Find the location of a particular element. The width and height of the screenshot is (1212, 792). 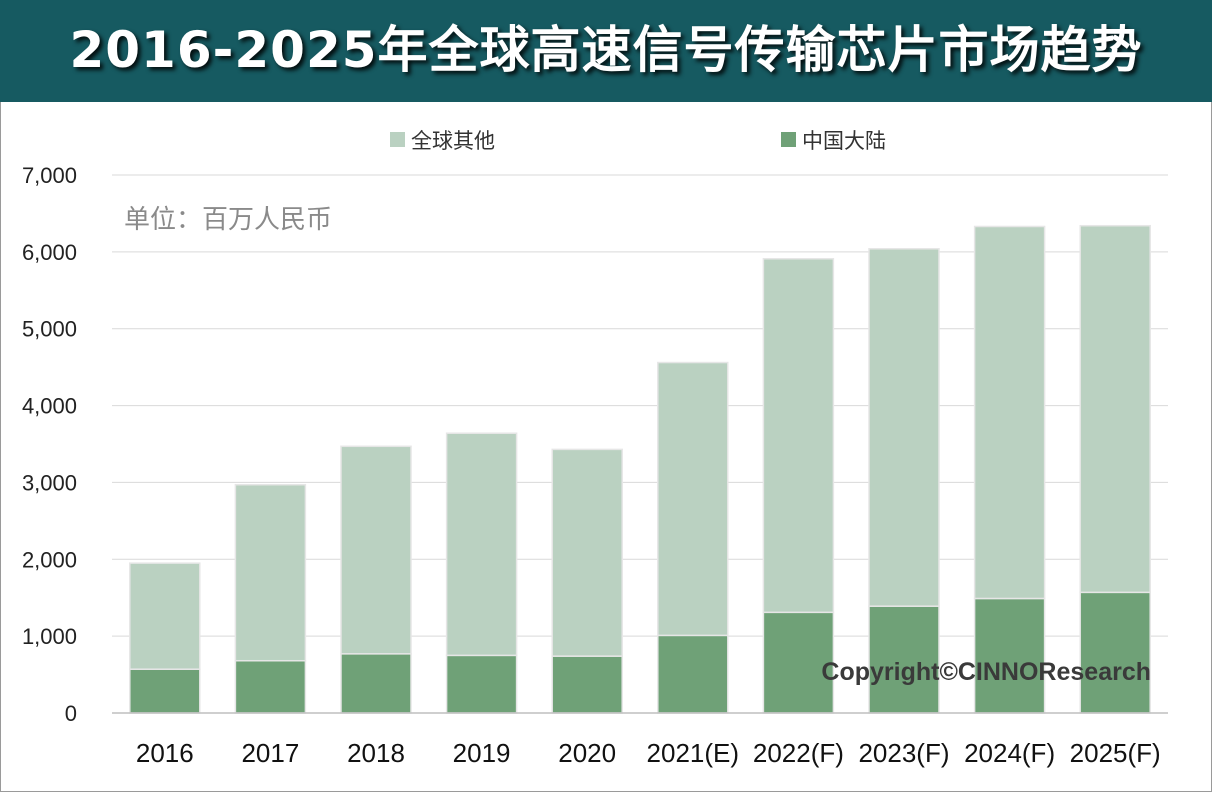

x-tick-label: 2023(F) is located at coordinates (903, 753).